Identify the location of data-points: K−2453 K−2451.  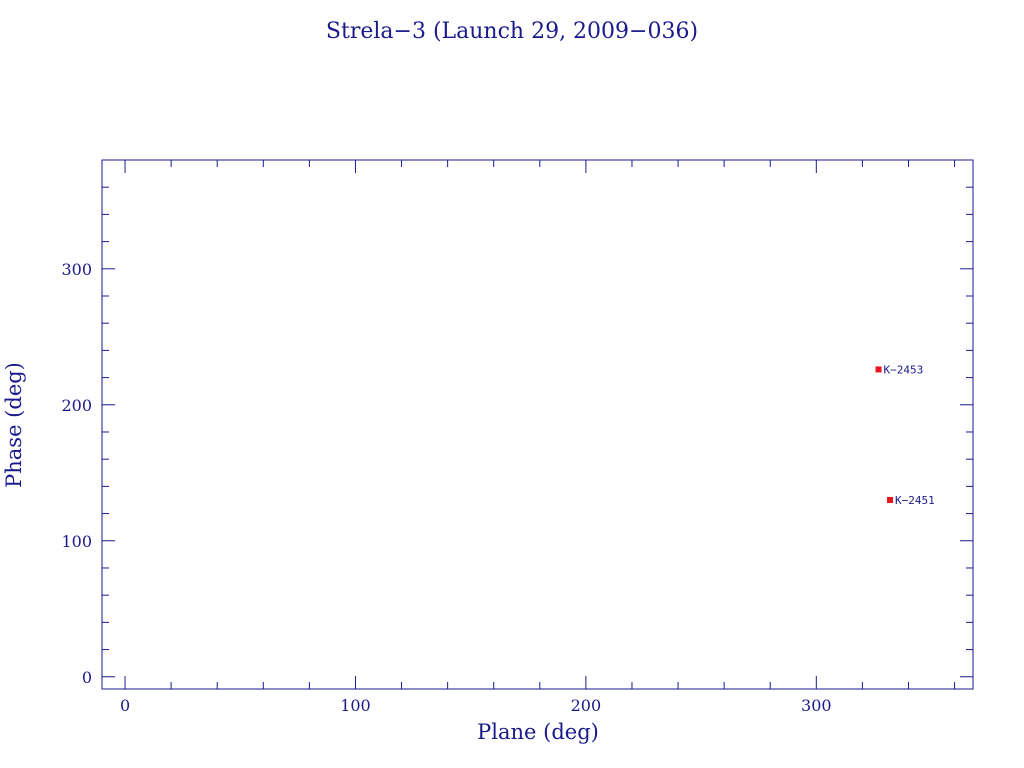
(905, 435).